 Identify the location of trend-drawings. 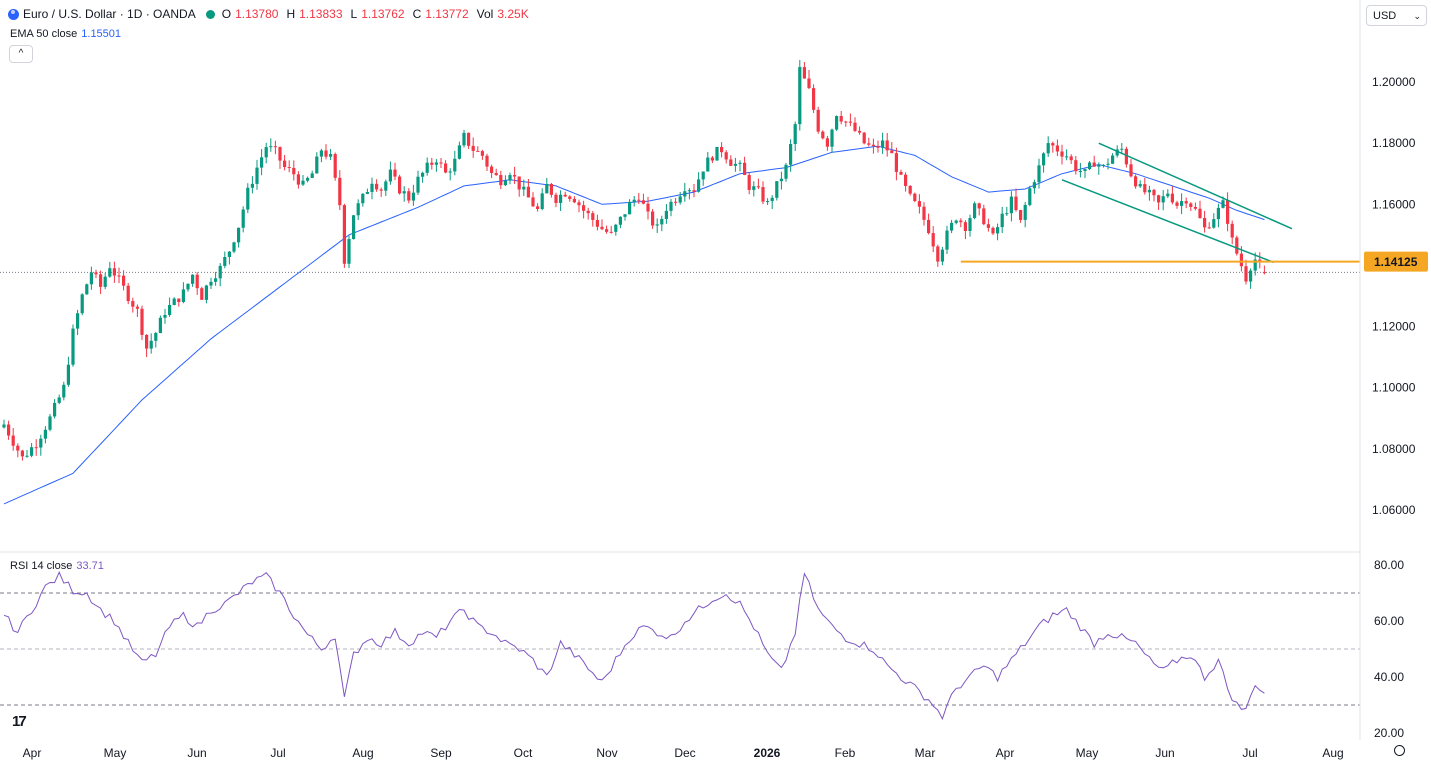
(1160, 203).